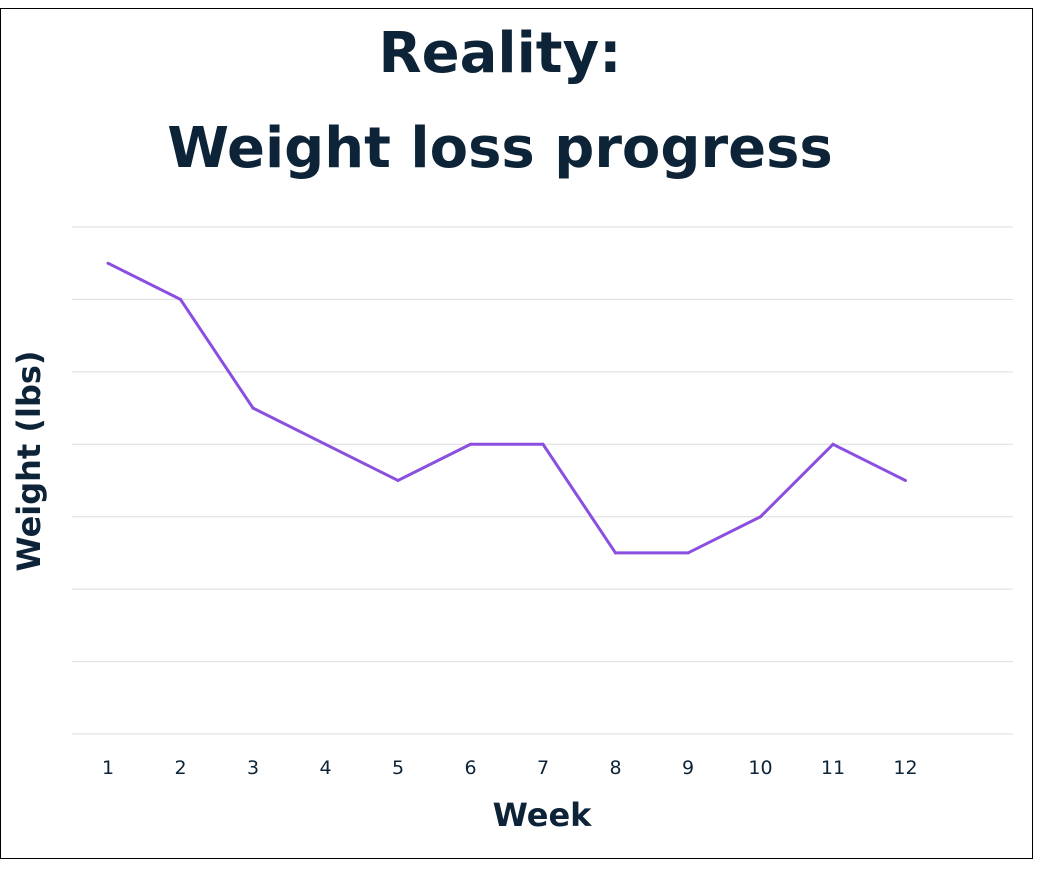 This screenshot has height=871, width=1044. Describe the element at coordinates (510, 768) in the screenshot. I see `x-tick-labels: 1 2 3 4 5 6 7 8 9 10 11 12` at that location.